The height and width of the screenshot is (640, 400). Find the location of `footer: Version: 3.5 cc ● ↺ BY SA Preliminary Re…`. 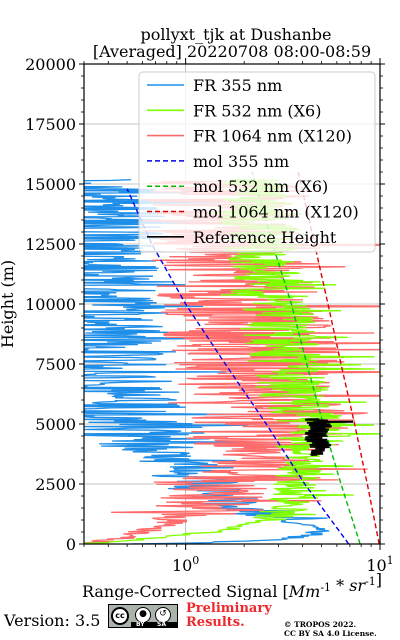

footer: Version: 3.5 cc ● ↺ BY SA Preliminary Re… is located at coordinates (200, 620).